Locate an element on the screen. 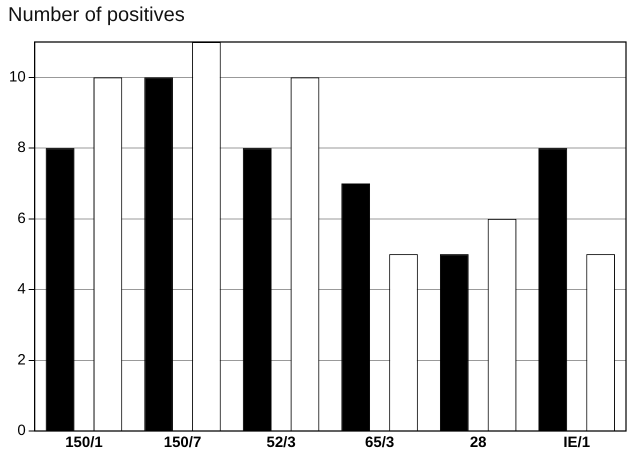 The height and width of the screenshot is (459, 628). x-tick-label: 28 is located at coordinates (478, 443).